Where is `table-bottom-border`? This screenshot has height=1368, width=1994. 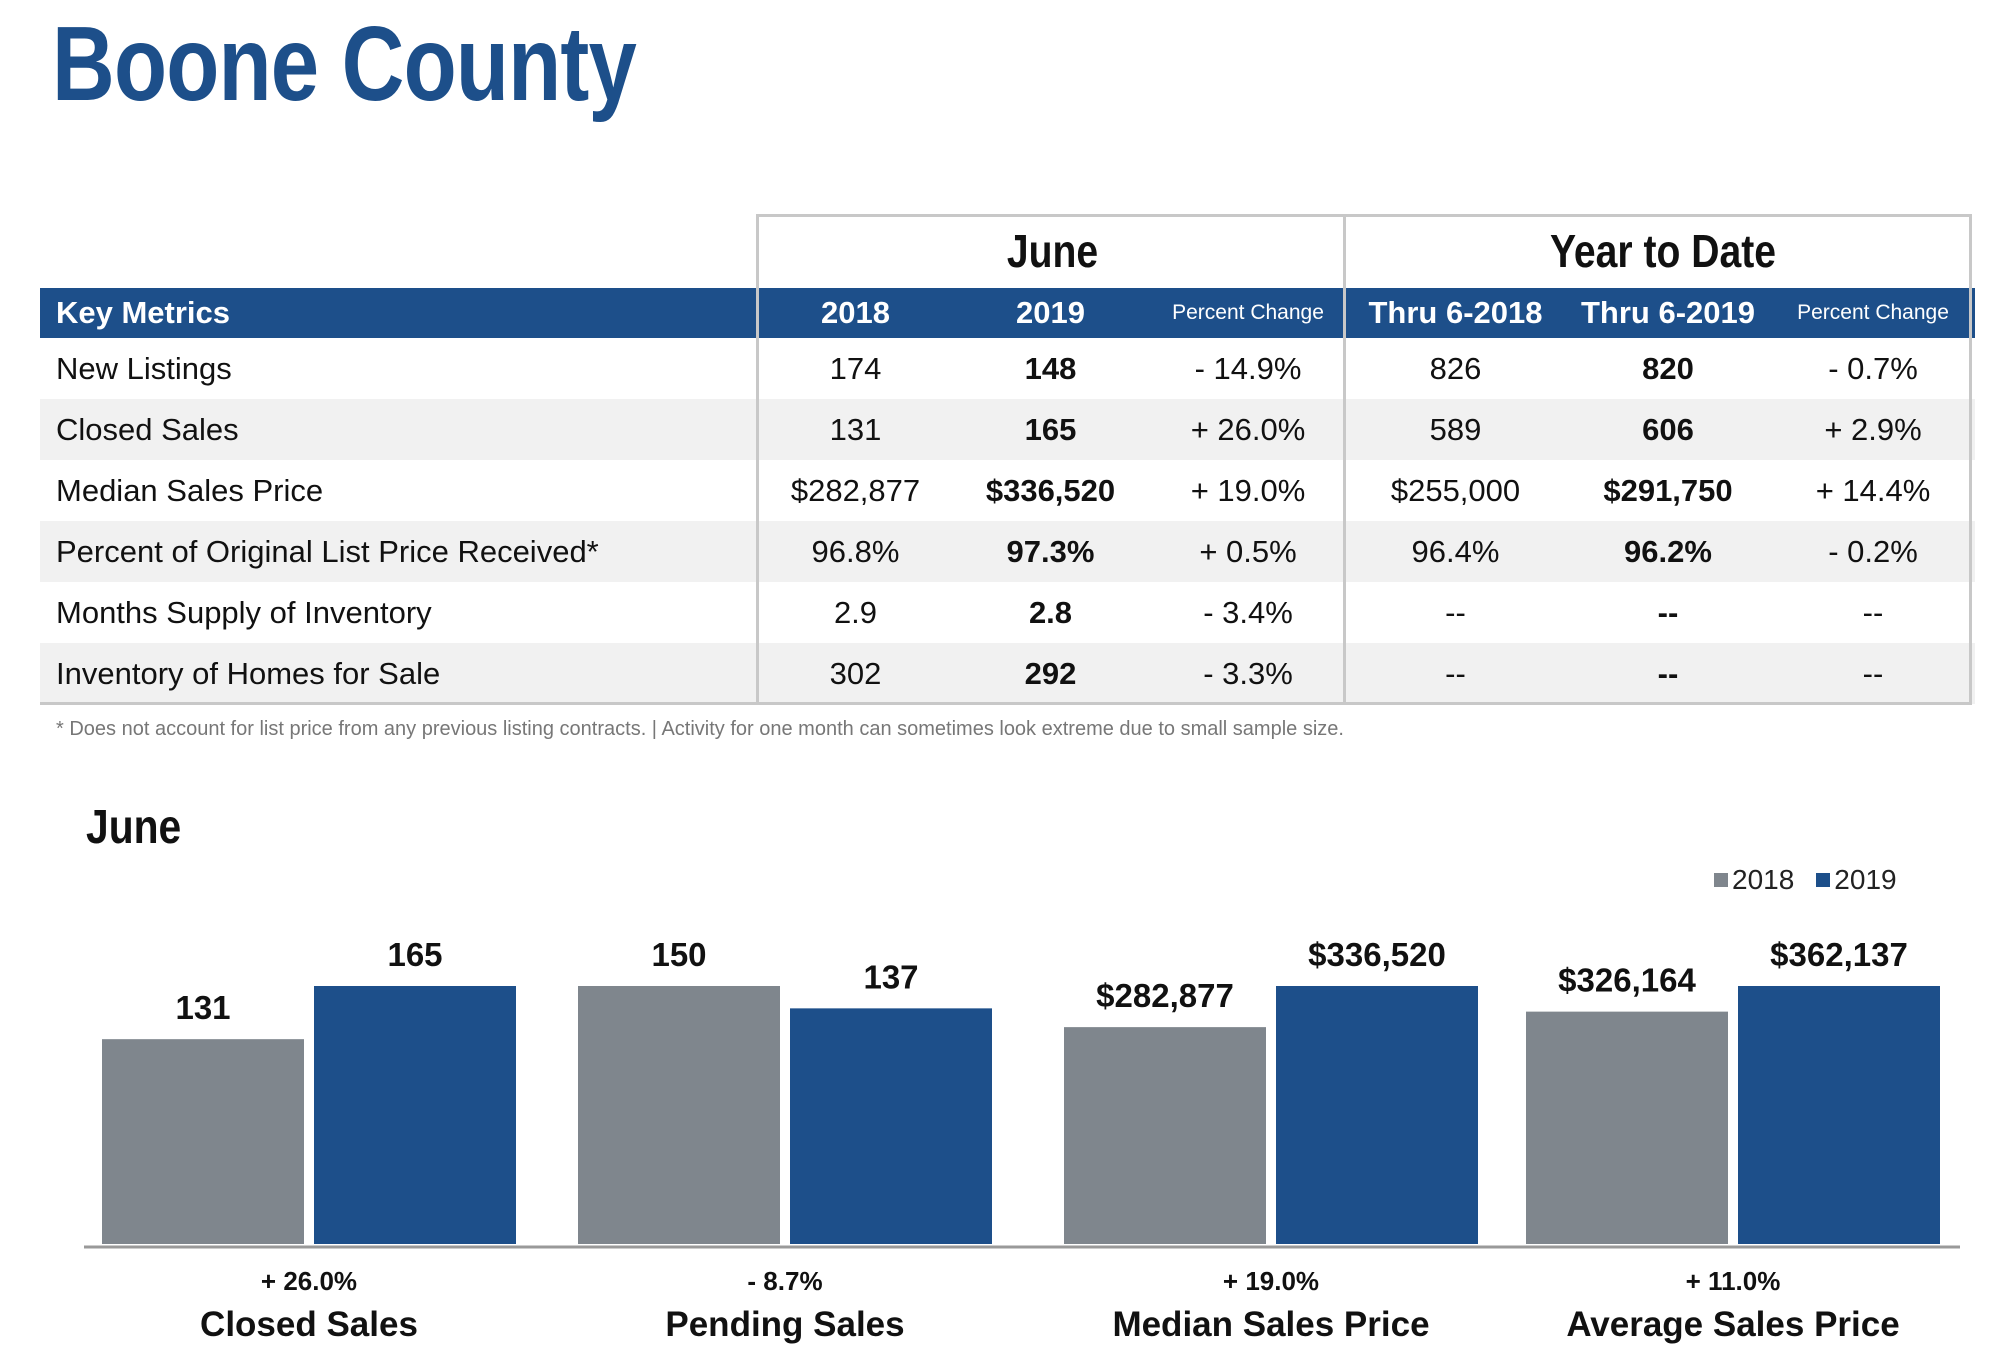
table-bottom-border is located at coordinates (1006, 703).